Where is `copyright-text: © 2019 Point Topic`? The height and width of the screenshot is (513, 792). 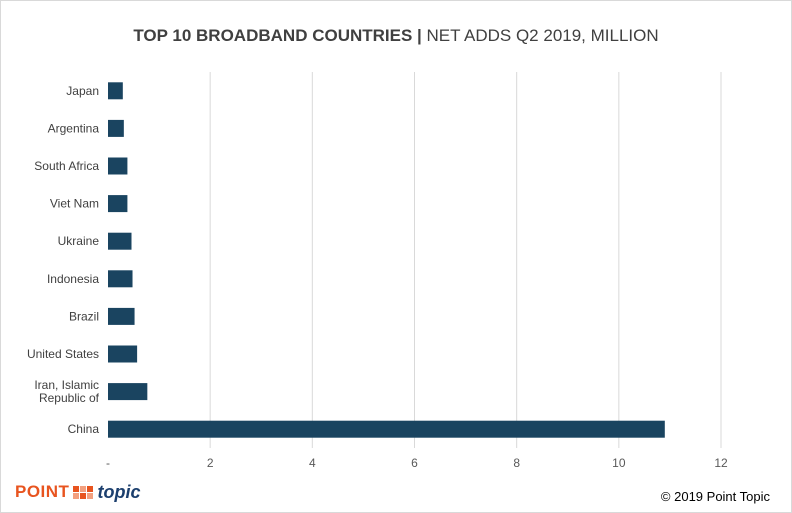
copyright-text: © 2019 Point Topic is located at coordinates (715, 496).